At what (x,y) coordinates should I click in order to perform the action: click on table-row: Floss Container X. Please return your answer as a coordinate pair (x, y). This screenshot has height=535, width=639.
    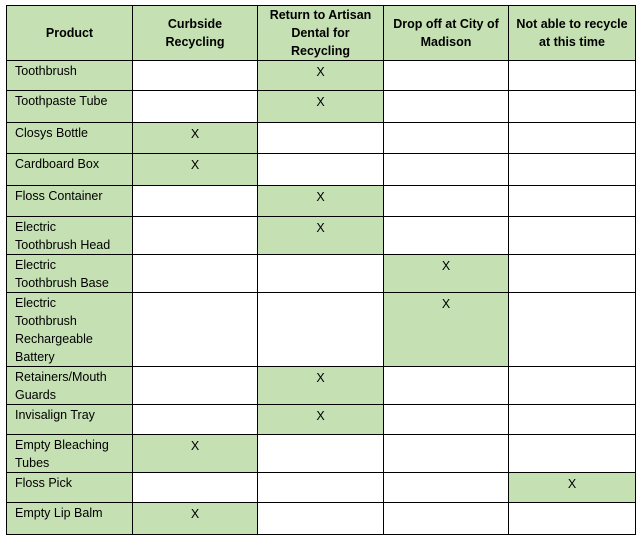
    Looking at the image, I should click on (321, 201).